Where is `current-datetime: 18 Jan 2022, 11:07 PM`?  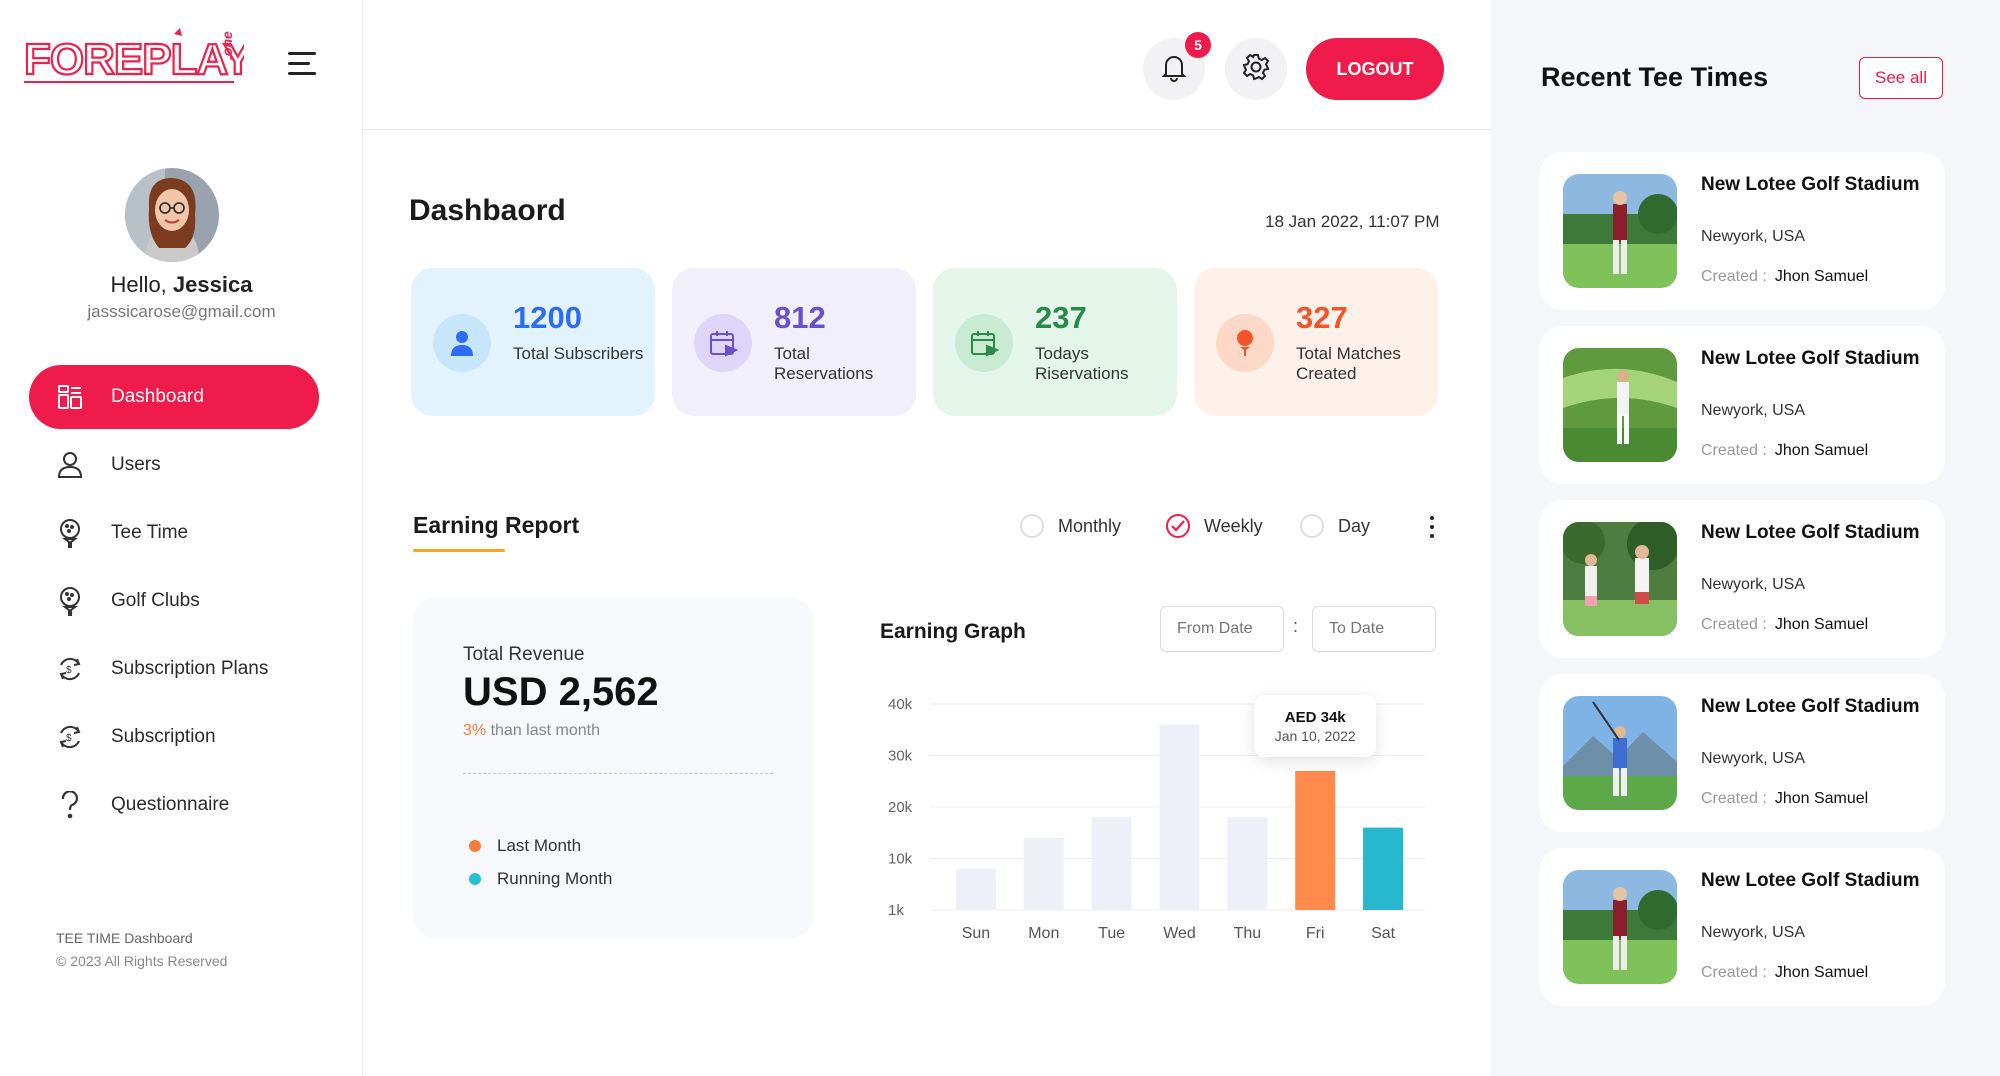 current-datetime: 18 Jan 2022, 11:07 PM is located at coordinates (1352, 221).